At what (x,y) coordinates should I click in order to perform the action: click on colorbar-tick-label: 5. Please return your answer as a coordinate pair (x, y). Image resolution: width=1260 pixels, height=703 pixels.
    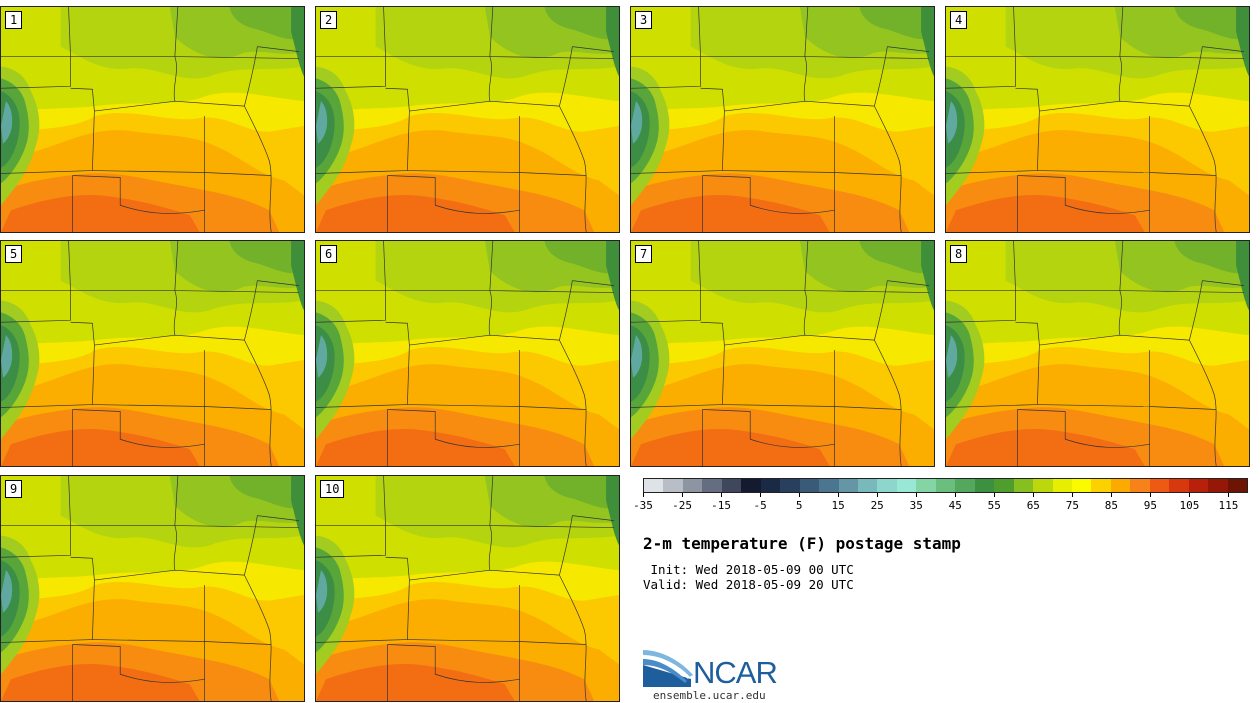
    Looking at the image, I should click on (799, 505).